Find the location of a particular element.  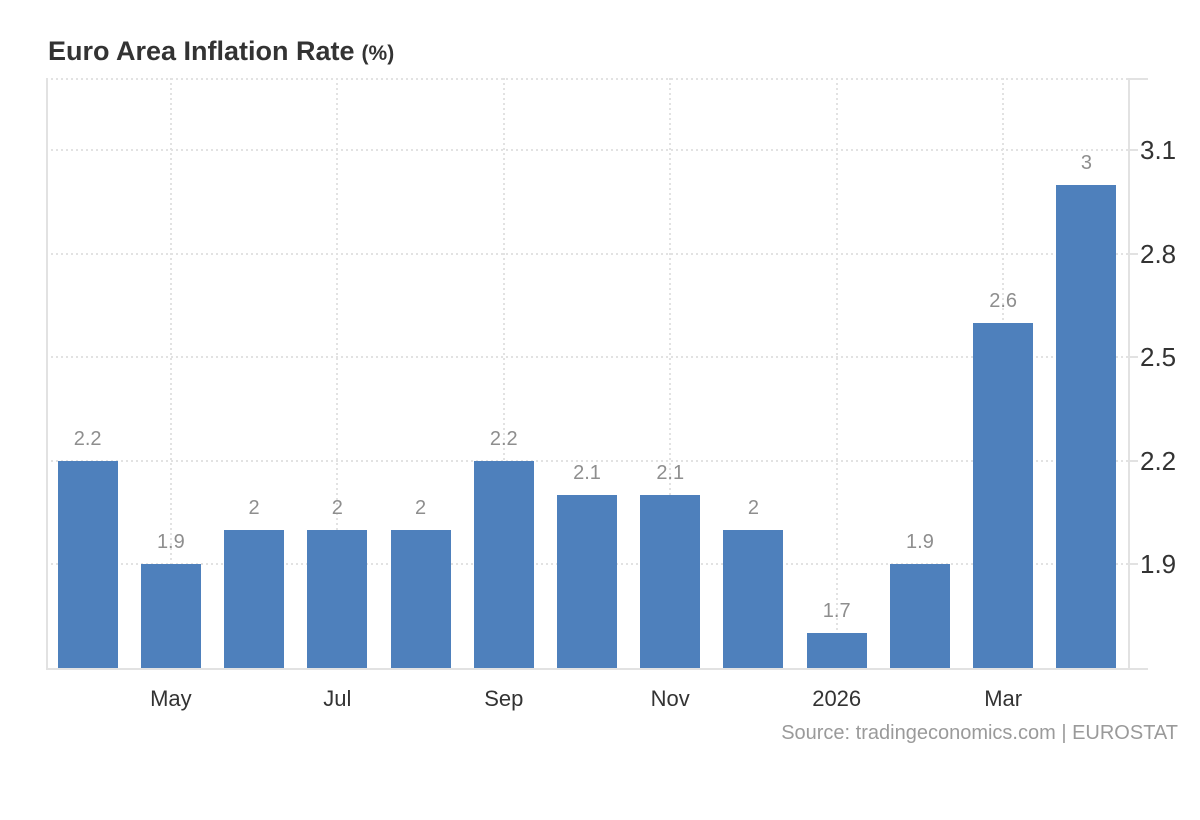

x-axis-label: Sep is located at coordinates (504, 698).